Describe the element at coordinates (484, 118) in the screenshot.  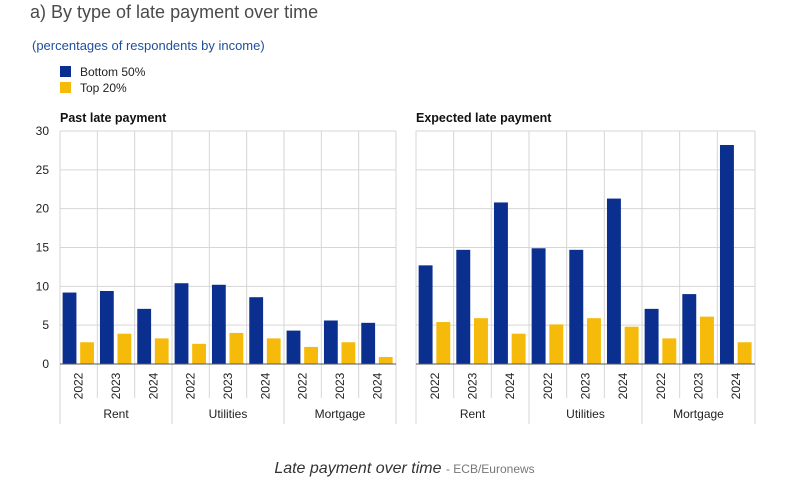
I see `panel-title-2: Expected late payment` at that location.